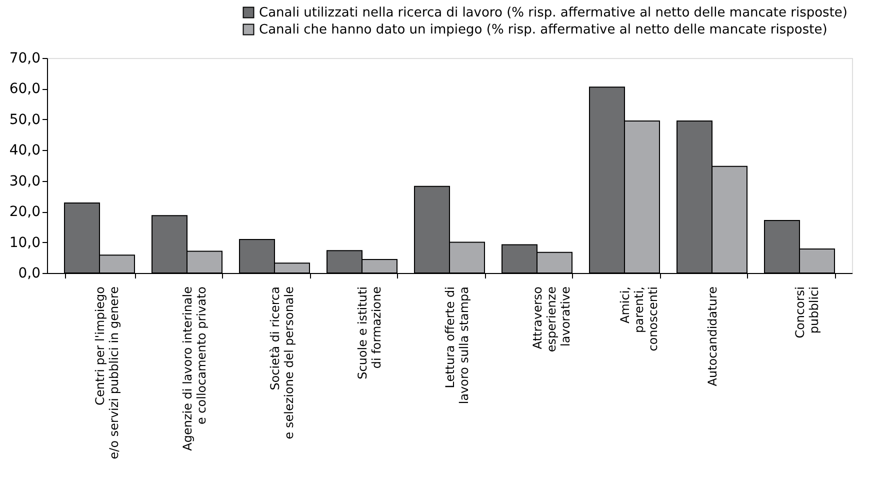 The height and width of the screenshot is (484, 895). I want to click on legend-label: Canali che hanno dato un impiego (% risp. affermative al netto delle mancate risposte), so click(543, 30).